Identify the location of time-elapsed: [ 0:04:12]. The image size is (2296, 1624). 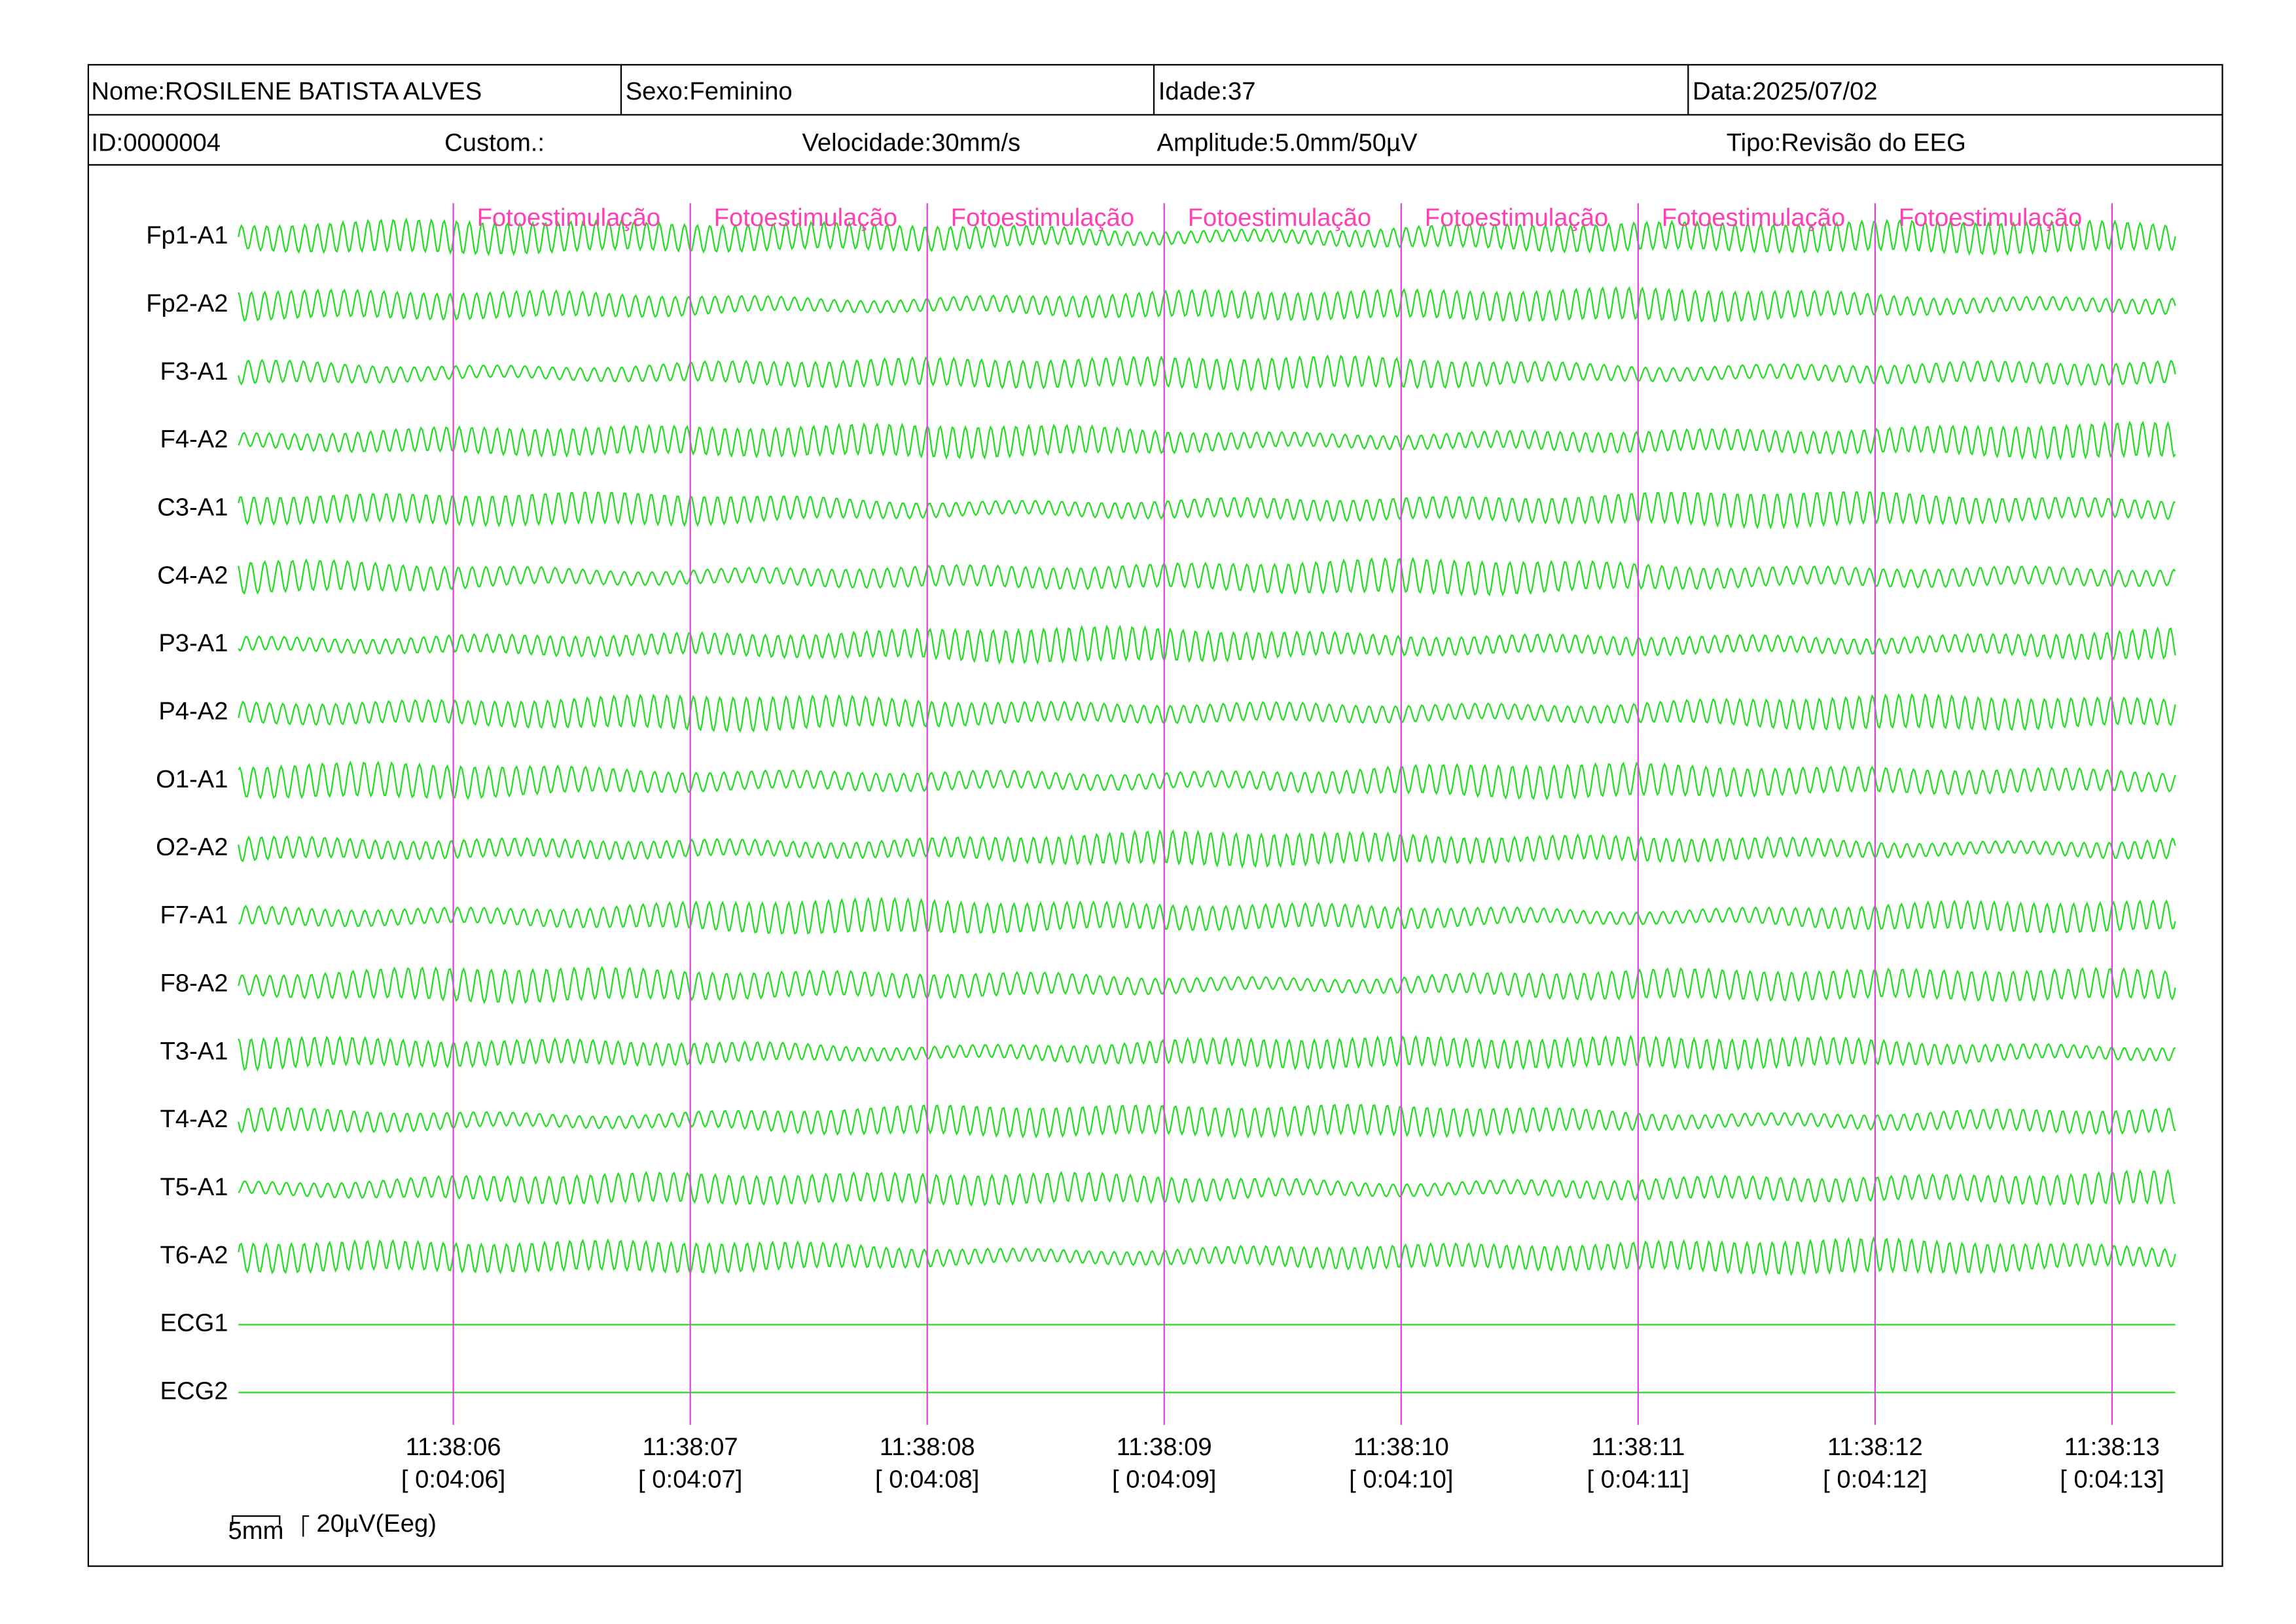
(1875, 1479).